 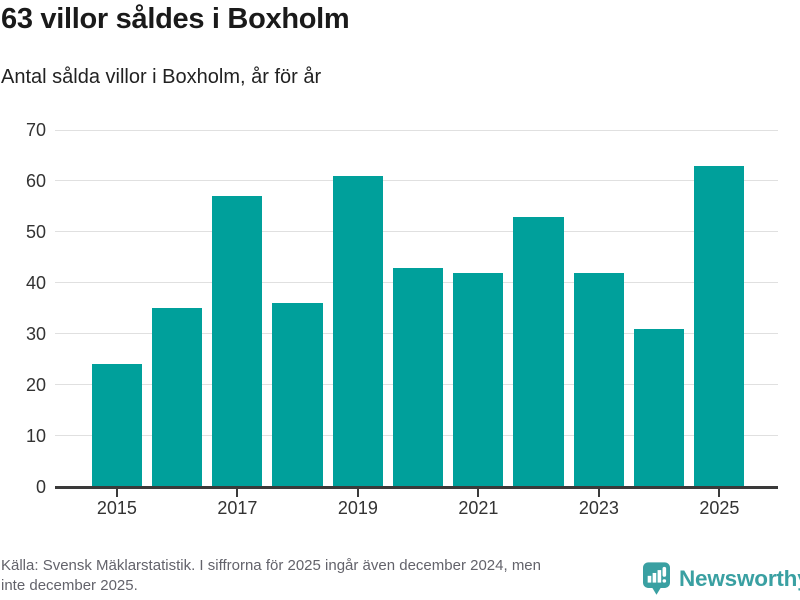 I want to click on y-axis-tick-label: 30, so click(x=35, y=333).